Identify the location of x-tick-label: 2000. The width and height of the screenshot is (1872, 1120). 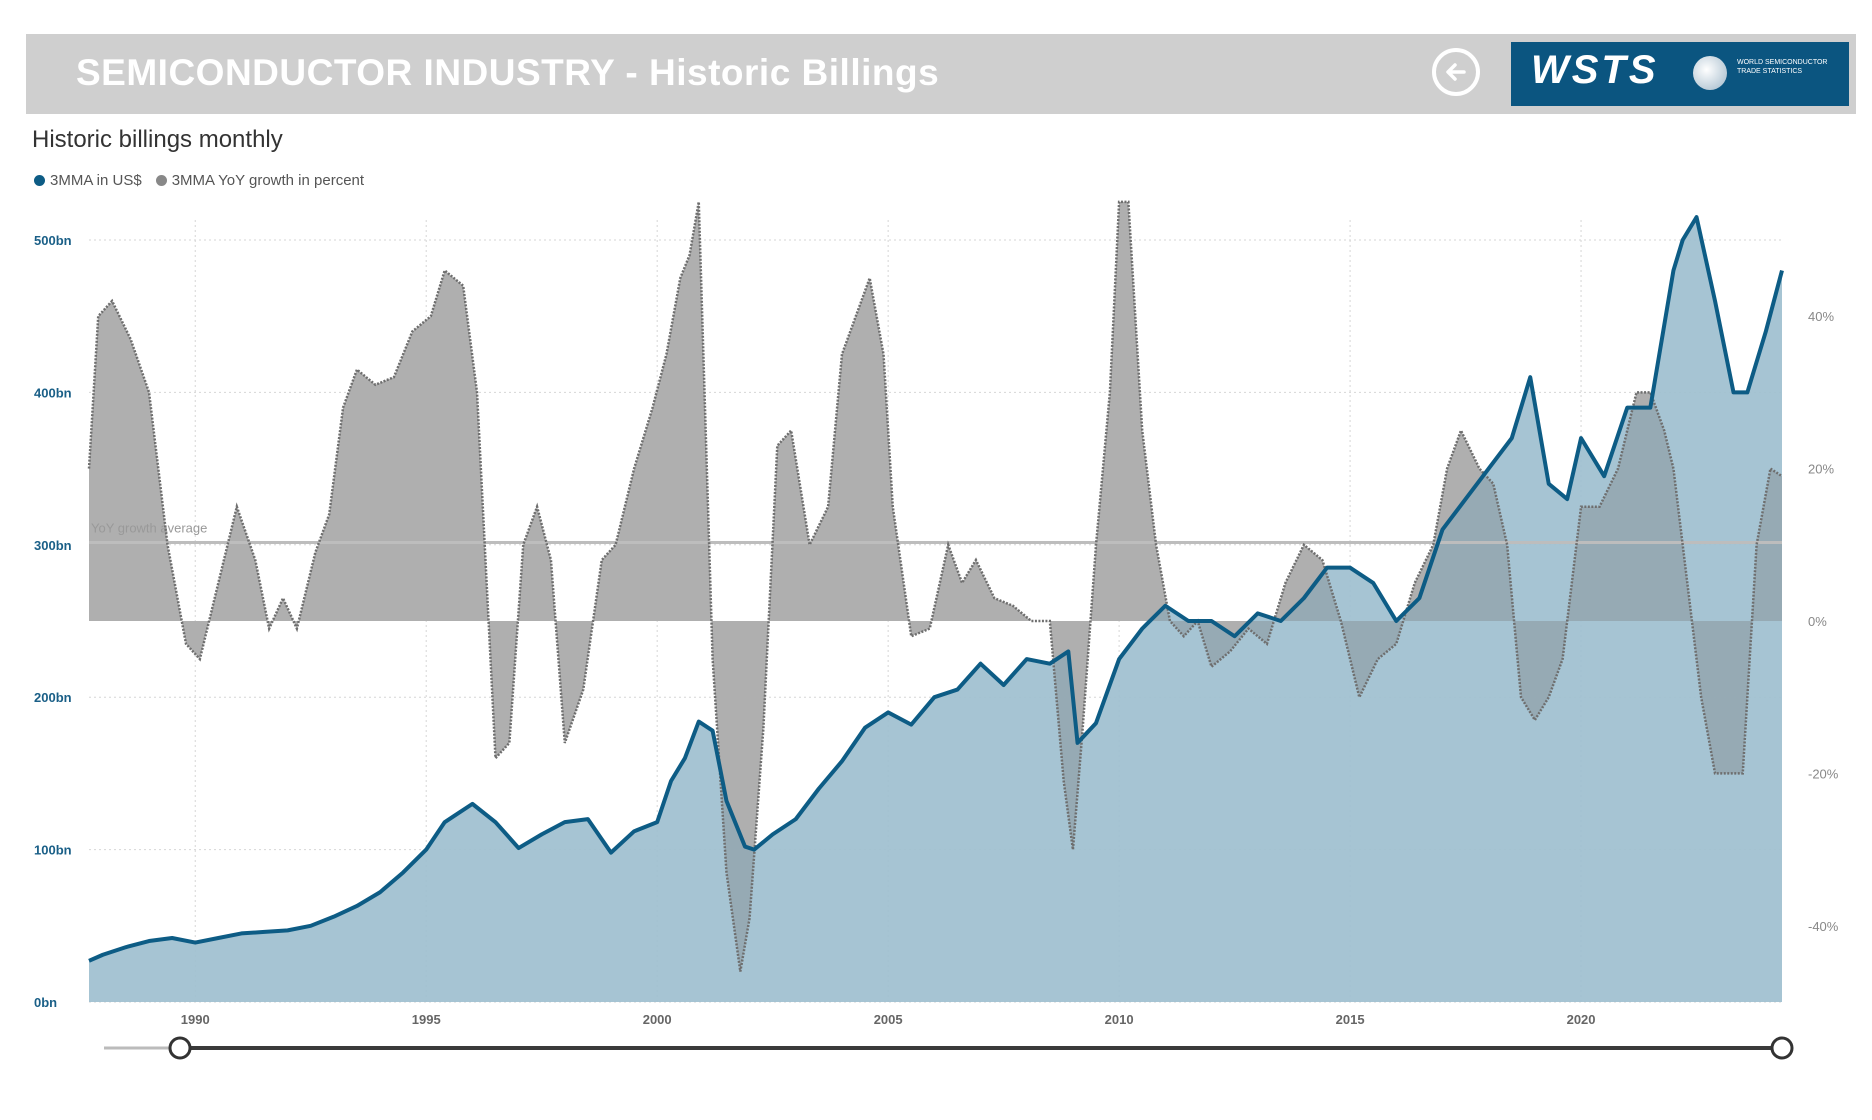
(657, 1019).